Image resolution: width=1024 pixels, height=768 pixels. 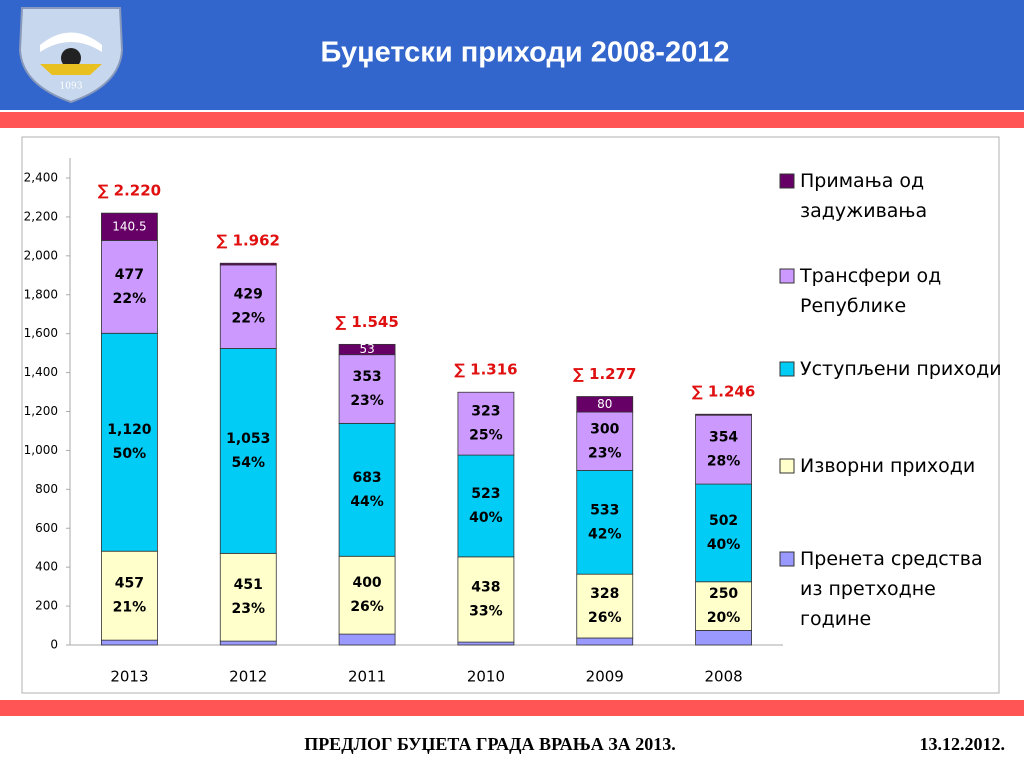 I want to click on total-label: ∑ 1.246, so click(x=723, y=392).